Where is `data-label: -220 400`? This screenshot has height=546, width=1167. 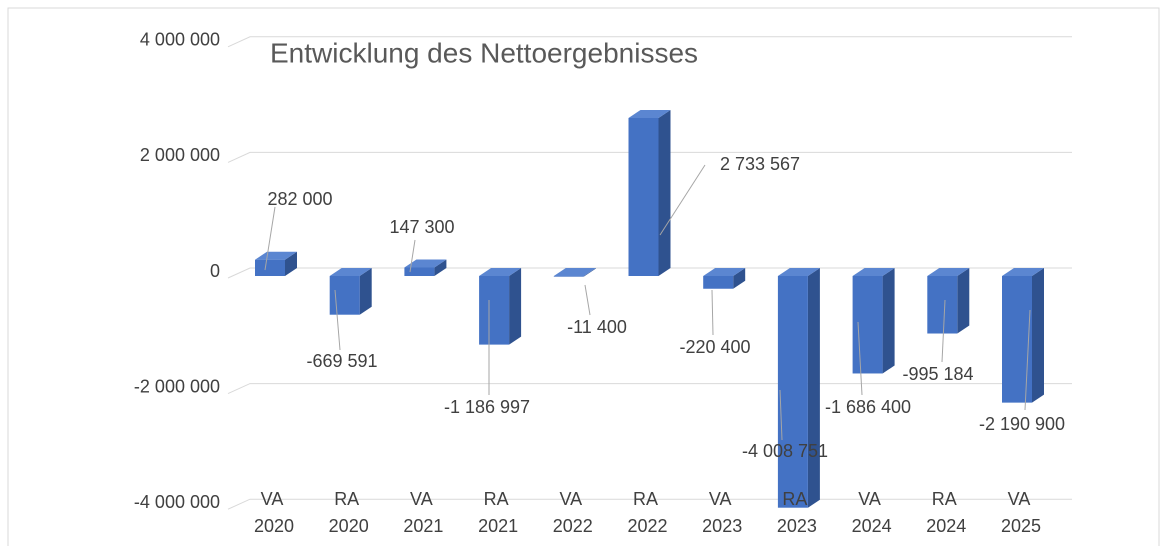 data-label: -220 400 is located at coordinates (714, 347).